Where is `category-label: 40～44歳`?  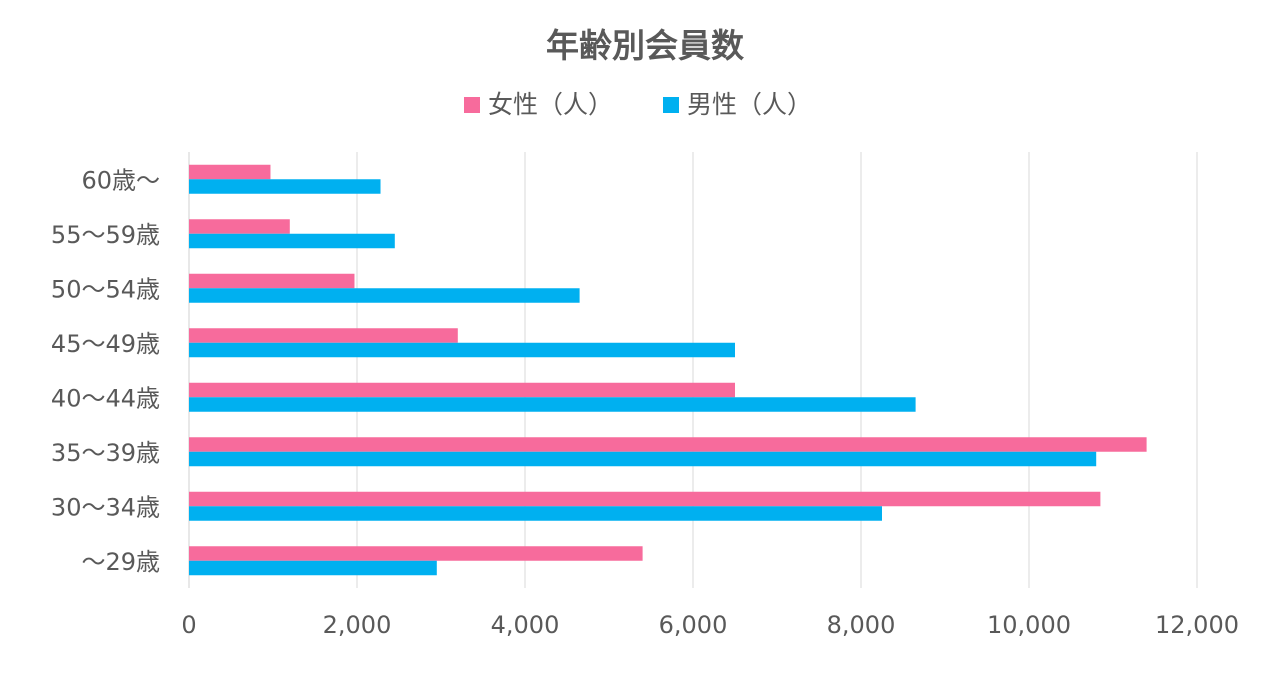
category-label: 40～44歳 is located at coordinates (105, 398).